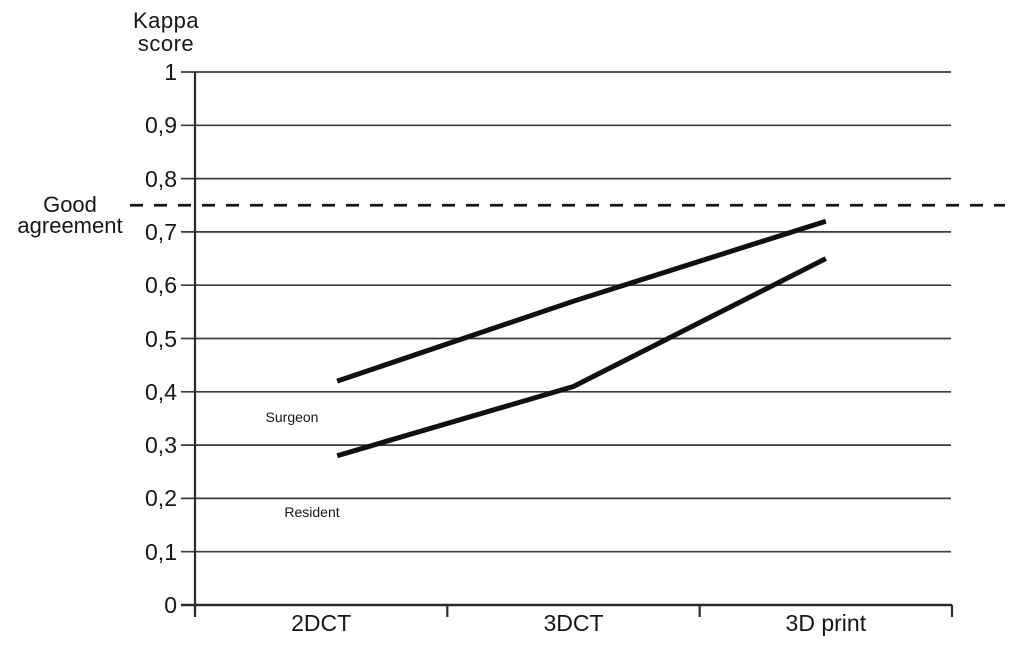 Image resolution: width=1024 pixels, height=664 pixels. I want to click on y-tick-label: 0,5, so click(161, 338).